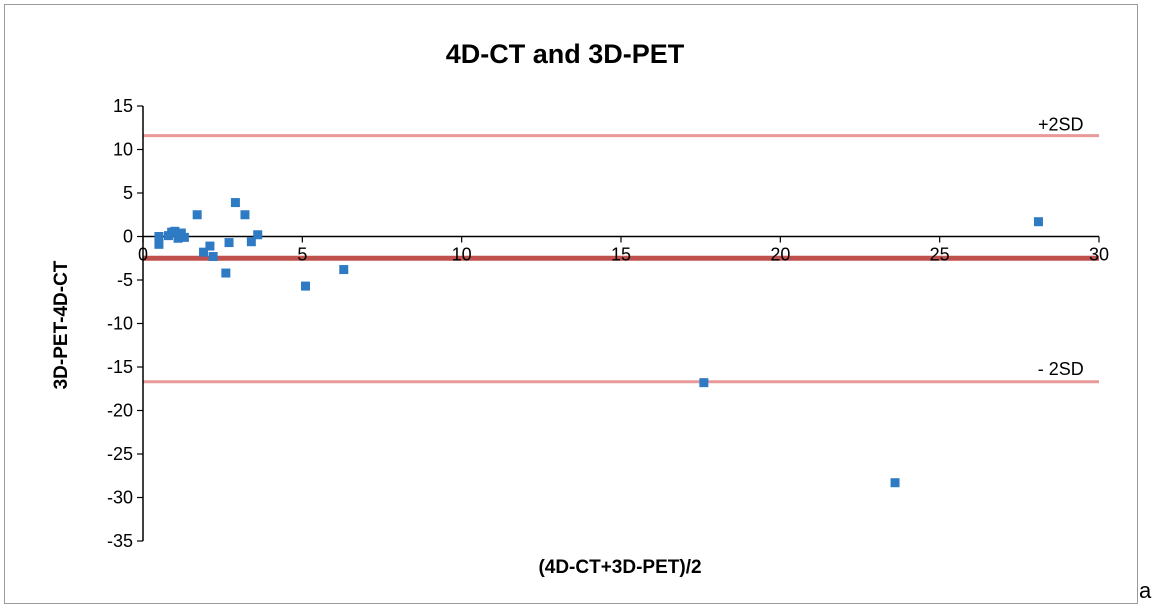 The height and width of the screenshot is (610, 1160). Describe the element at coordinates (120, 541) in the screenshot. I see `y-tick-label: -35` at that location.